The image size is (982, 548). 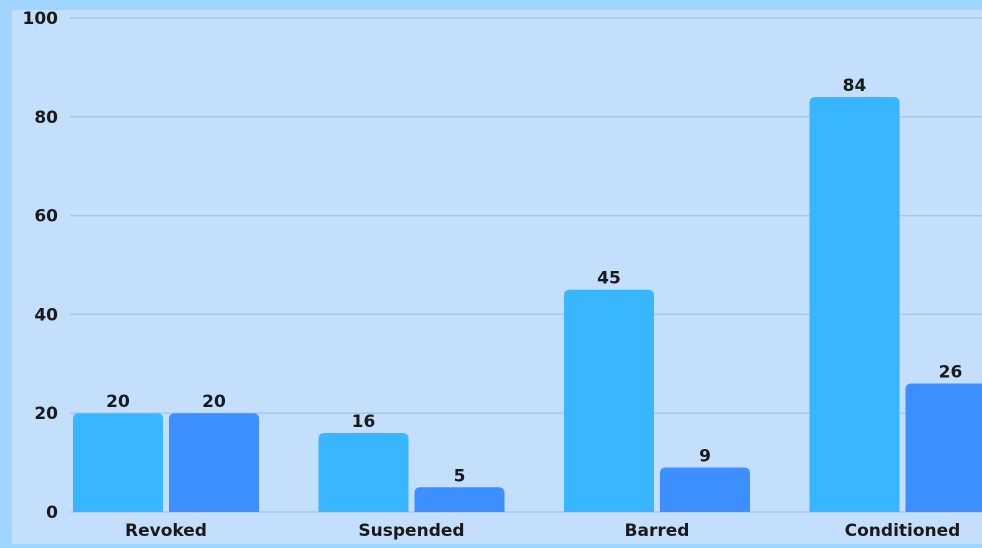 I want to click on y-tick-label: 80, so click(x=46, y=118).